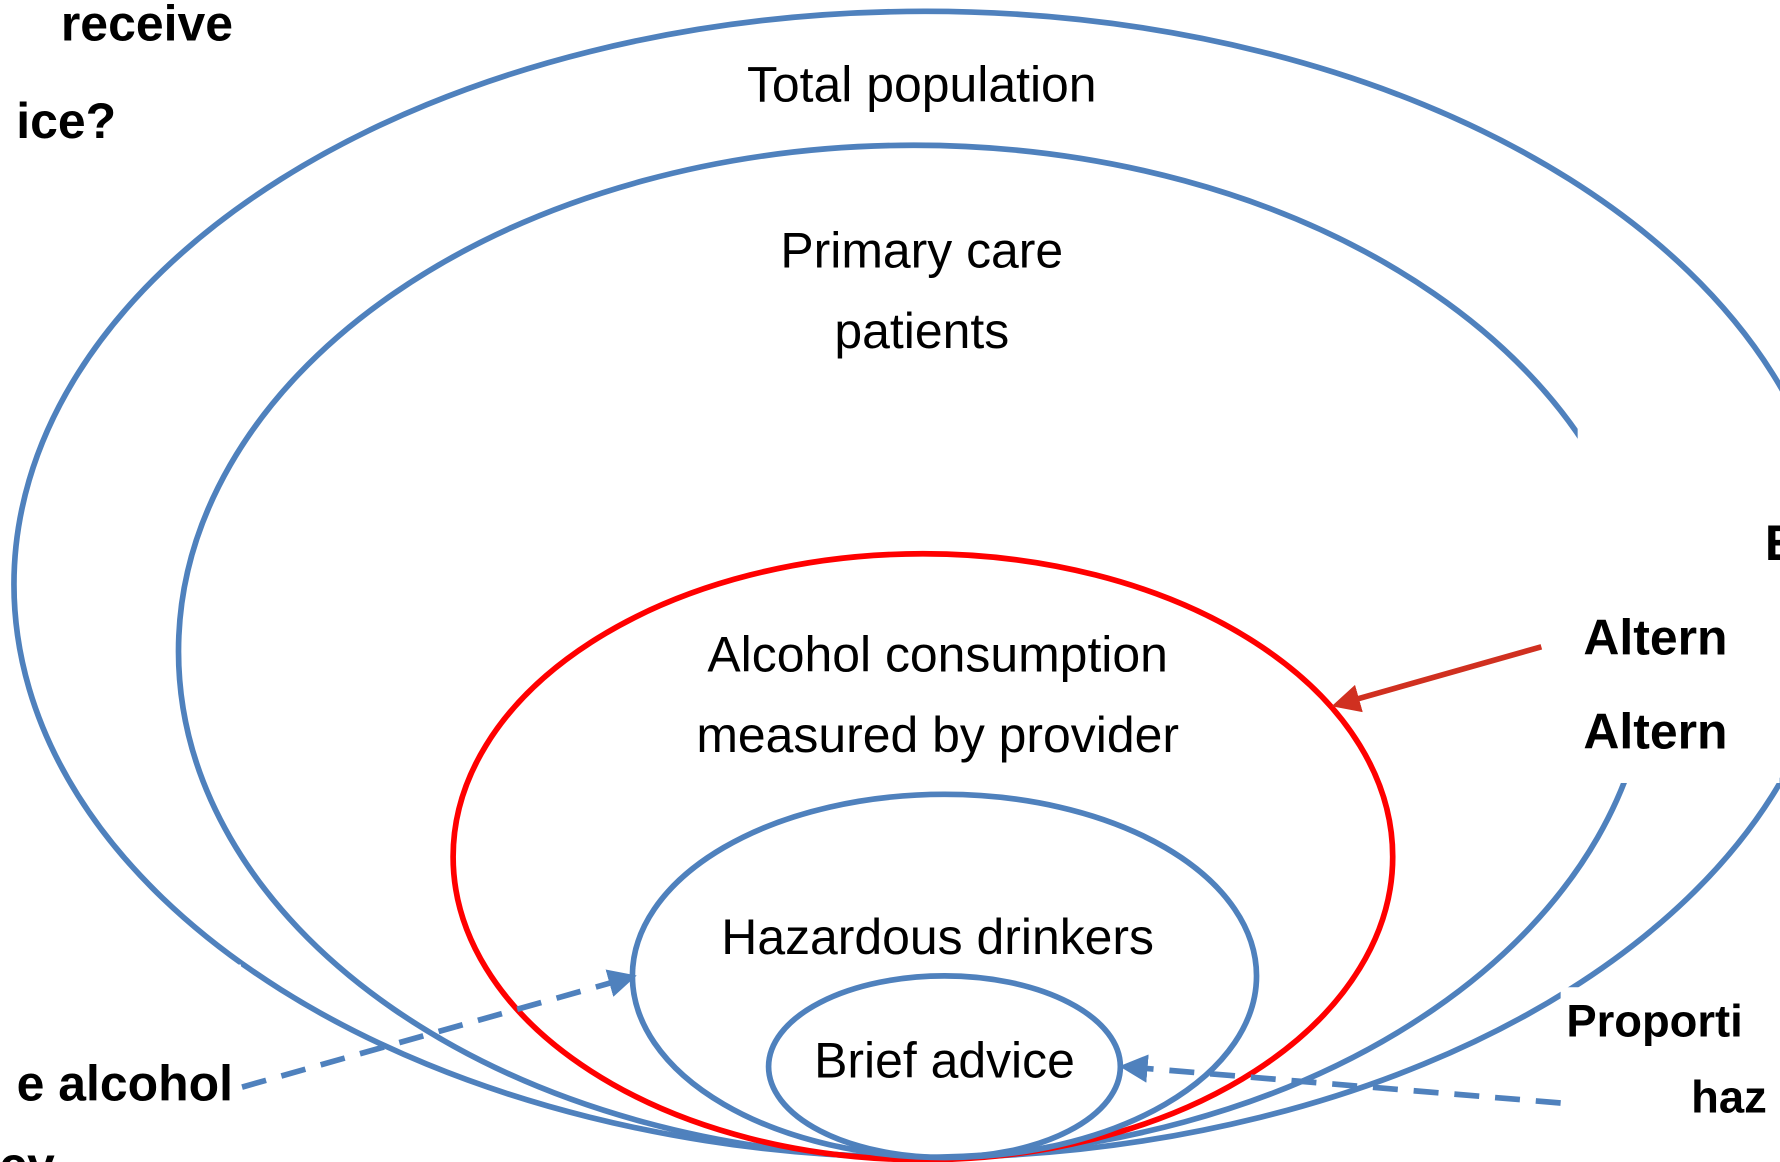  I want to click on fragment: ice?, so click(66, 121).